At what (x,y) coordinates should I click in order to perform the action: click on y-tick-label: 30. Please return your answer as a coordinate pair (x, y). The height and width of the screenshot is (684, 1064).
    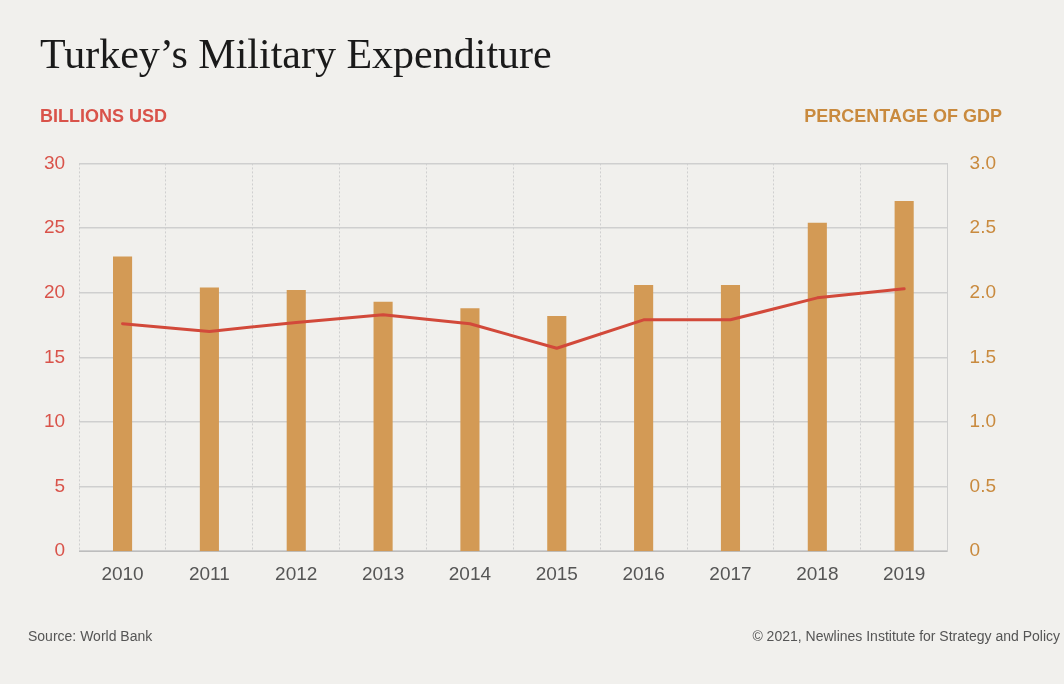
    Looking at the image, I should click on (54, 162).